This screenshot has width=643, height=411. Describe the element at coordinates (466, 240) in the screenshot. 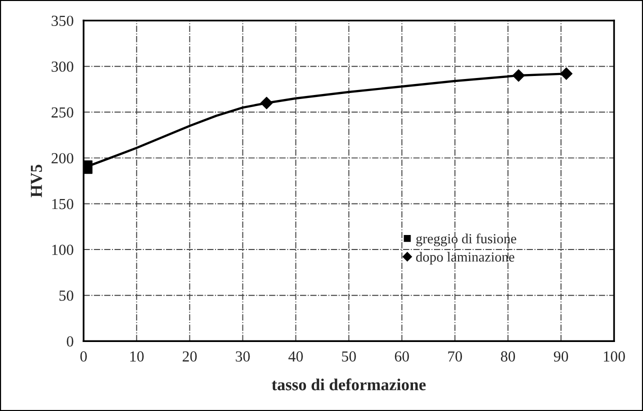

I see `legend-label: greggio di fusione` at that location.